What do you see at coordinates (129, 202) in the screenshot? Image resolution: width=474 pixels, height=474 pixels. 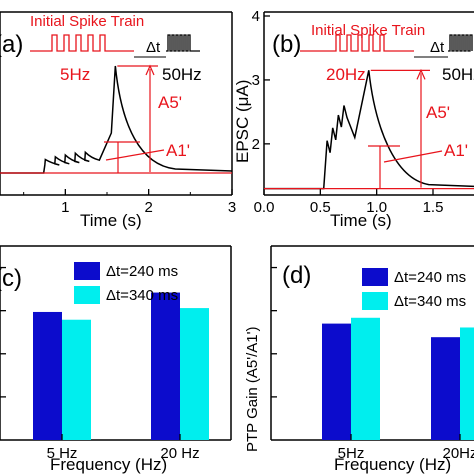 I see `panel-a-x-ticks: 1 2 3` at bounding box center [129, 202].